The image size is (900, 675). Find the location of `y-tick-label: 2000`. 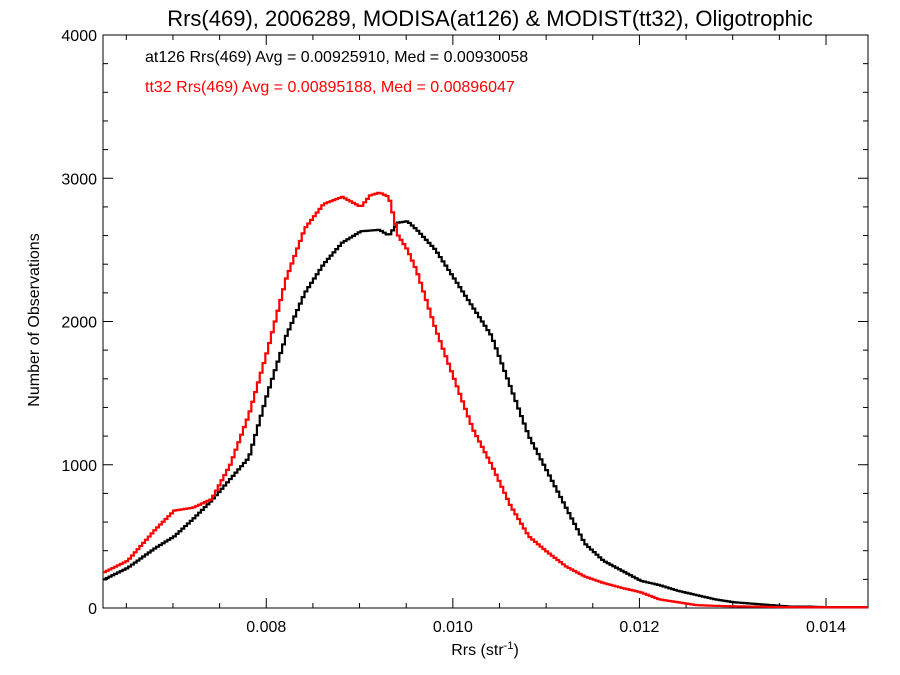

y-tick-label: 2000 is located at coordinates (79, 323).